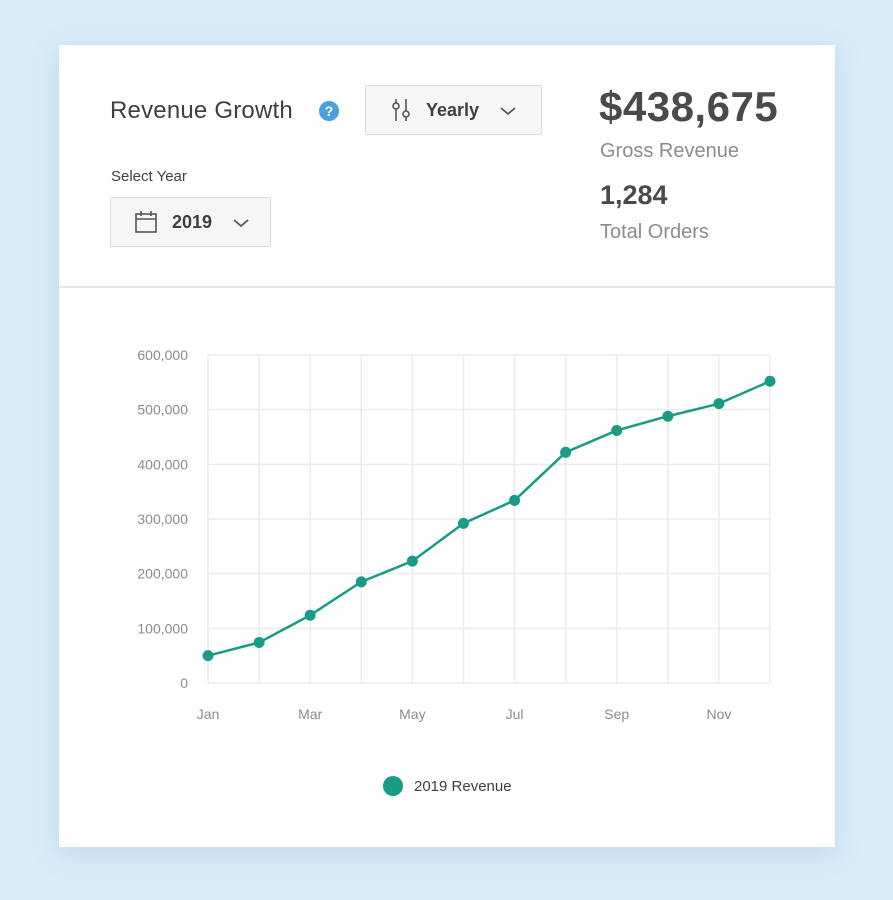  Describe the element at coordinates (669, 151) in the screenshot. I see `gross-revenue-label: Gross Revenue` at that location.